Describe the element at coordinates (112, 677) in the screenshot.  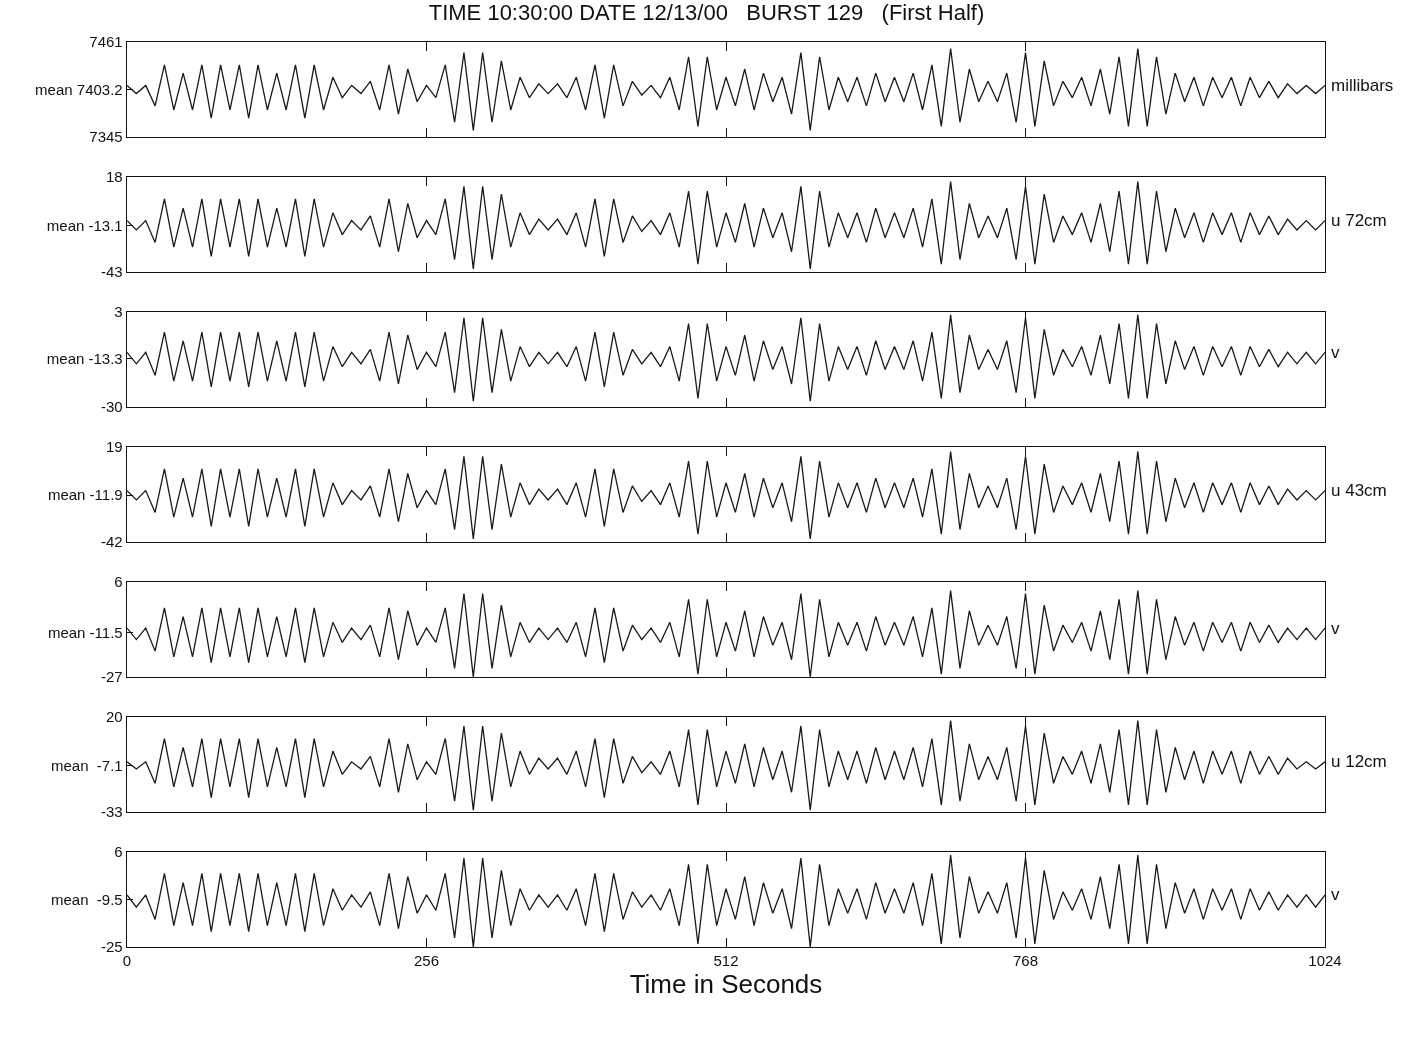
I see `y-tick-label: -27` at that location.